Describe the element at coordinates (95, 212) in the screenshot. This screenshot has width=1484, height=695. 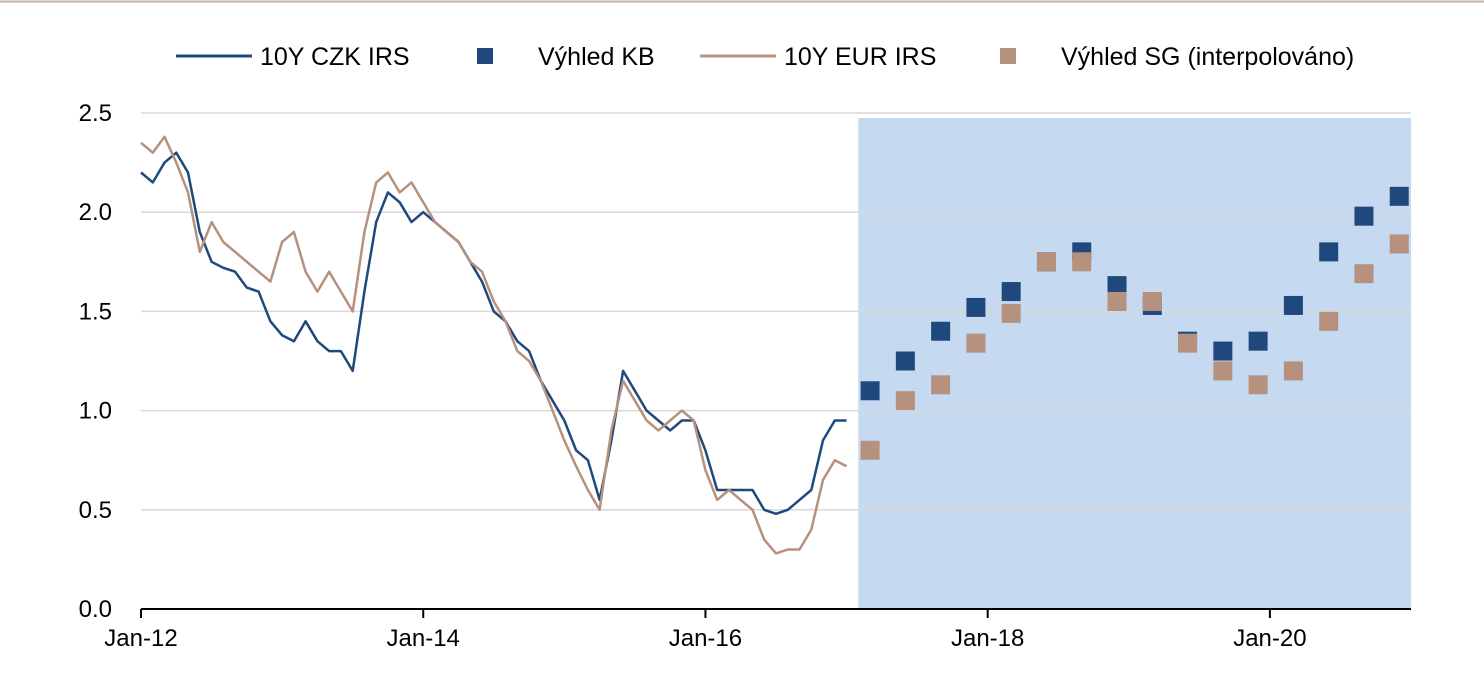
I see `y-tick-label: 2.0` at that location.